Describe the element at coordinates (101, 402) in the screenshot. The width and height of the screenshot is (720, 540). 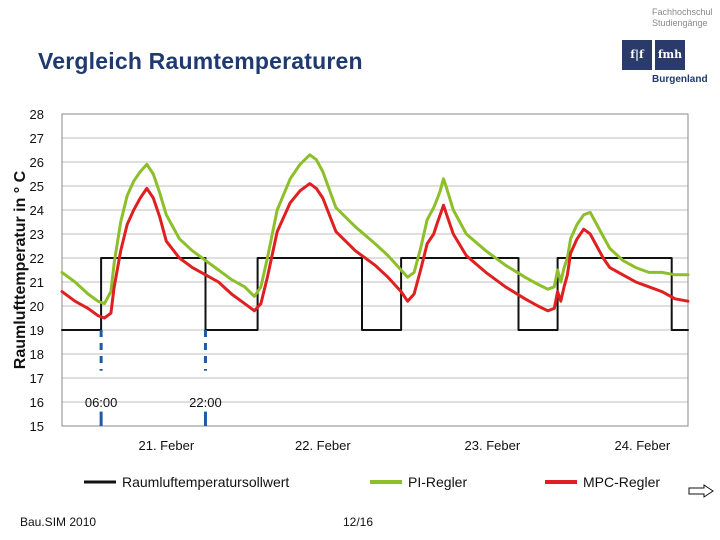
I see `annotation-label: 06:00` at that location.